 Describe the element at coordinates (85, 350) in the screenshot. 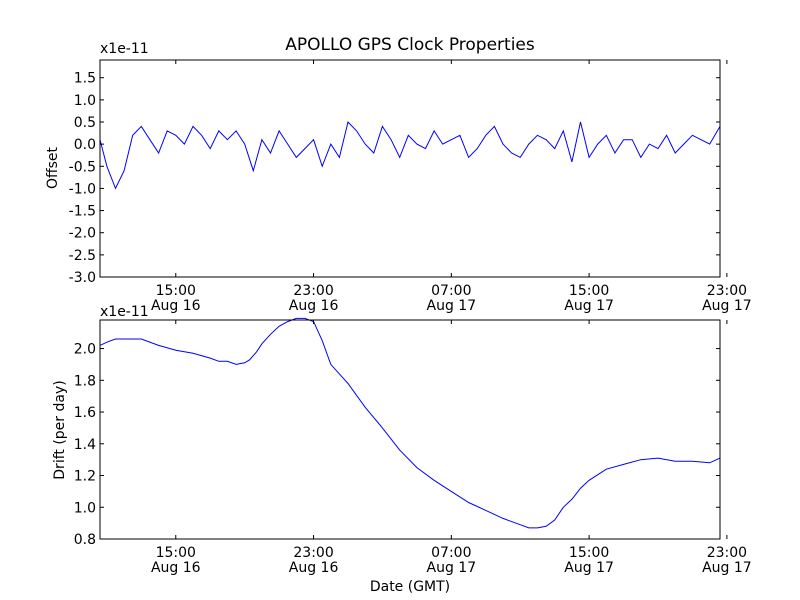

I see `y-tick-label: 2.0` at that location.